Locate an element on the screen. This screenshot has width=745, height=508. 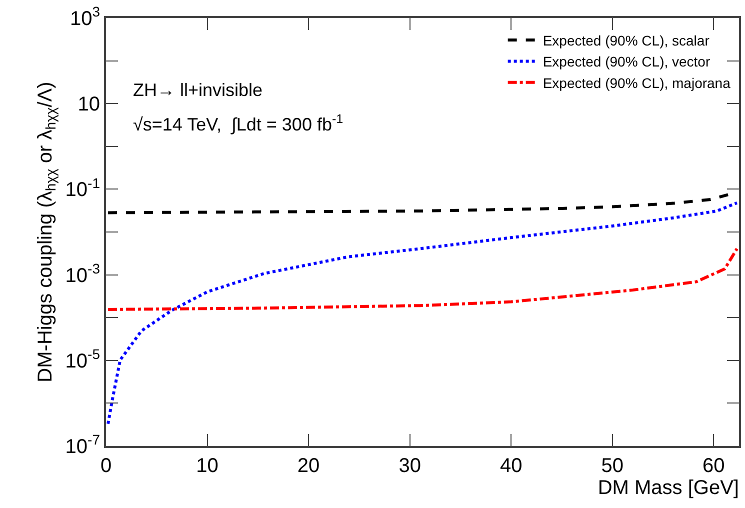
x-axis-title: DM Mass [GeV] is located at coordinates (668, 488).